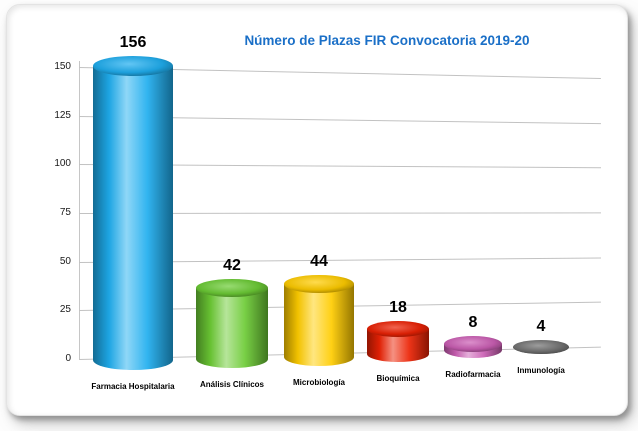 The width and height of the screenshot is (638, 431). I want to click on bar-category-label: Análisis Clínicos, so click(232, 384).